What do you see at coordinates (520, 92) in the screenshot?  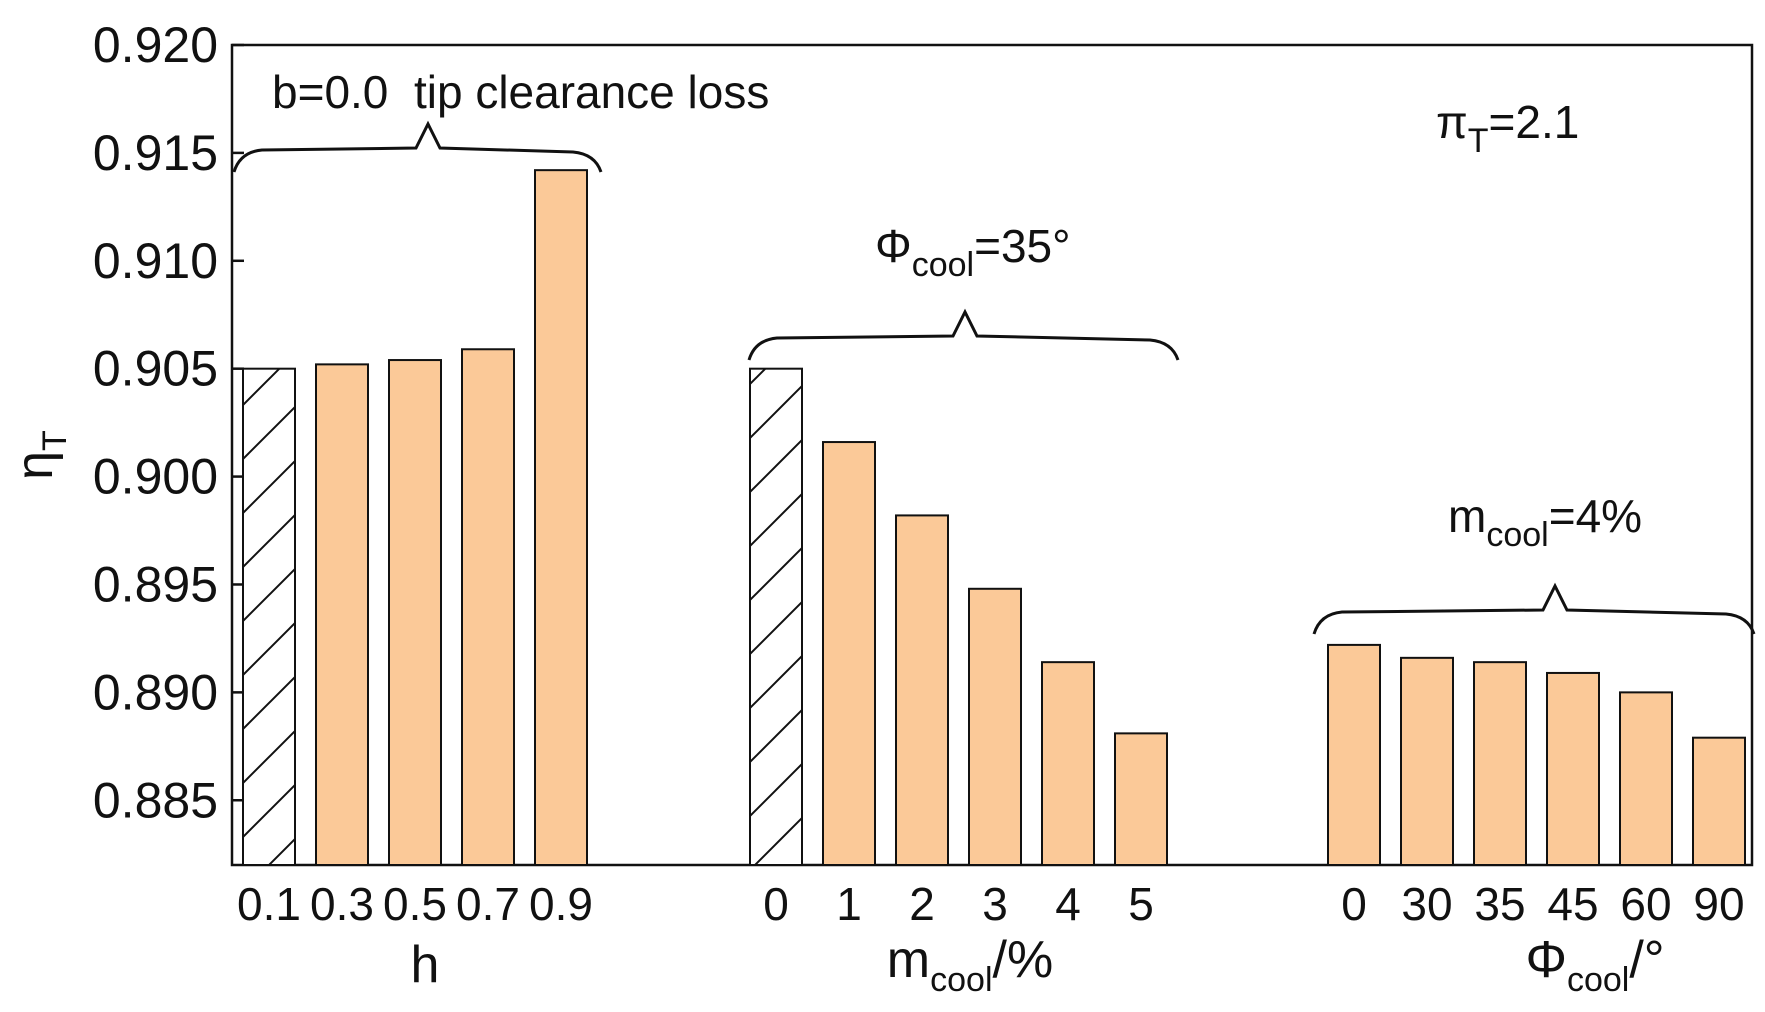 I see `annotation-tip-clearance: b=0.0 tip clearance loss` at bounding box center [520, 92].